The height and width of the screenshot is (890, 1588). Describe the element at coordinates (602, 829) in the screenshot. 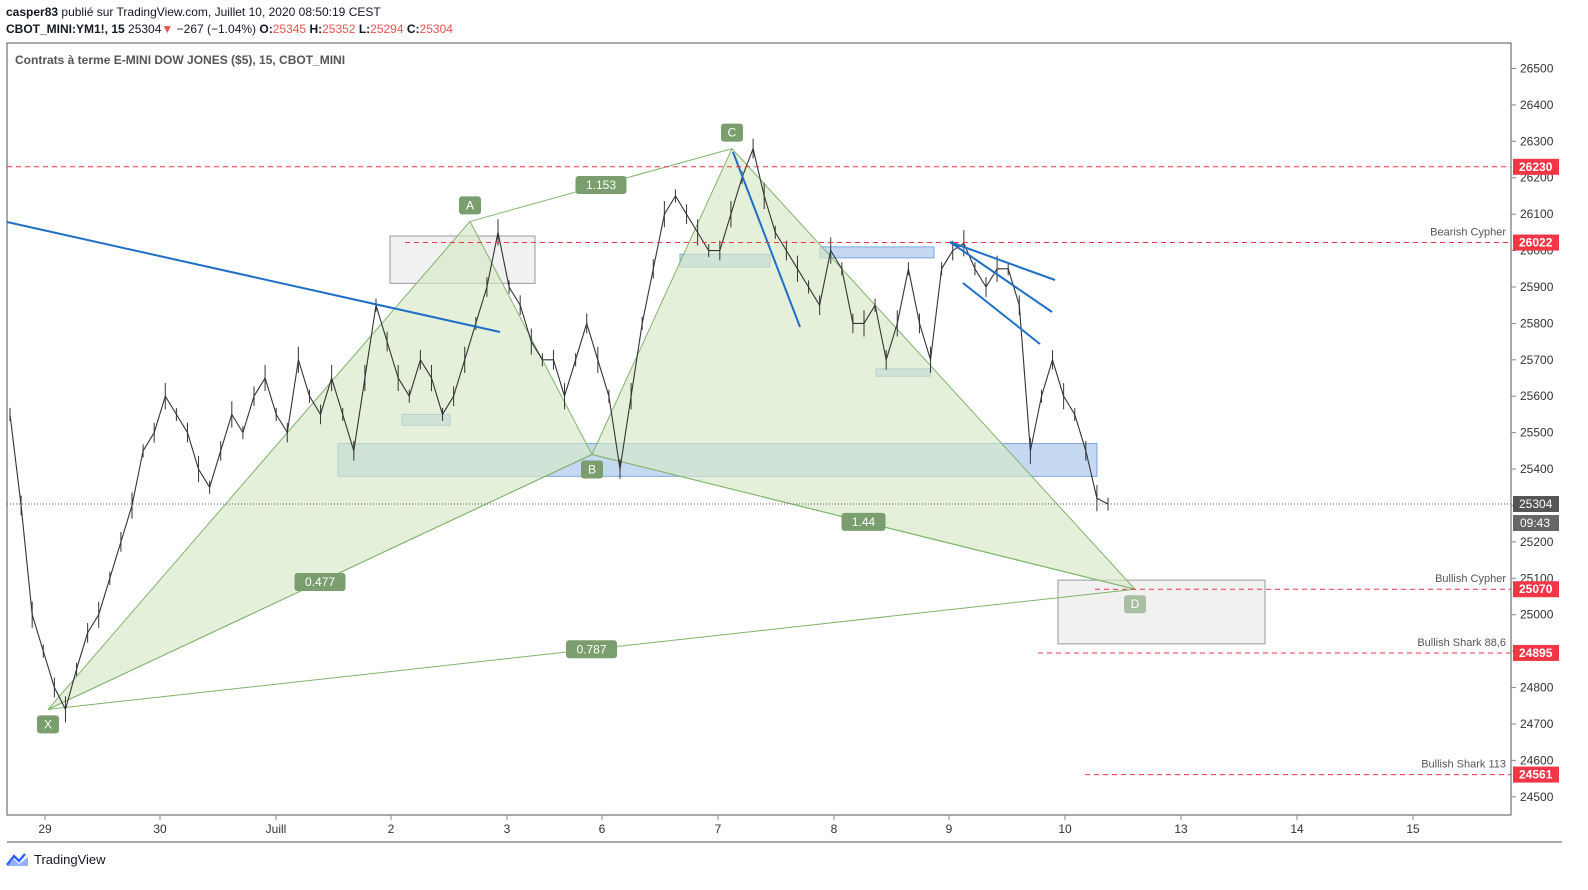

I see `x-tick-label: 6` at that location.